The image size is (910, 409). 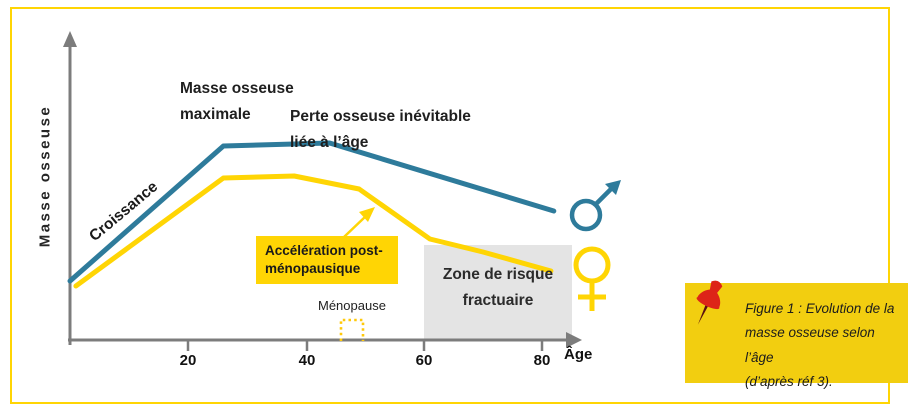 I want to click on post-menopausal-acceleration-callout: Accélération post-ménopausique, so click(x=327, y=260).